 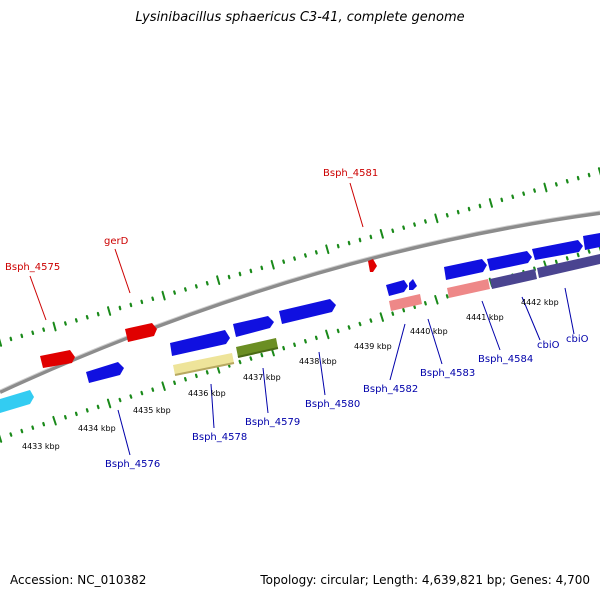 What do you see at coordinates (152, 410) in the screenshot?
I see `kbp-label: 4435 kbp` at bounding box center [152, 410].